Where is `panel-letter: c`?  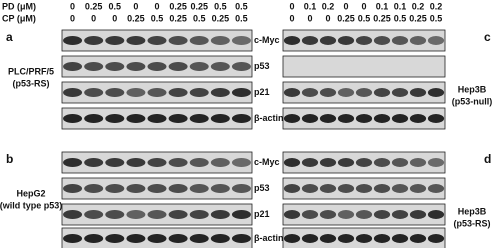 panel-letter: c is located at coordinates (487, 37).